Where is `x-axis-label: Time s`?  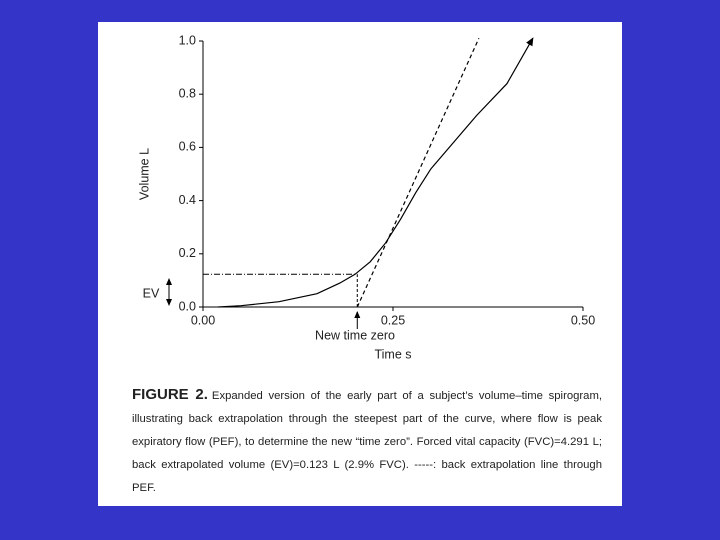
x-axis-label: Time s is located at coordinates (392, 354).